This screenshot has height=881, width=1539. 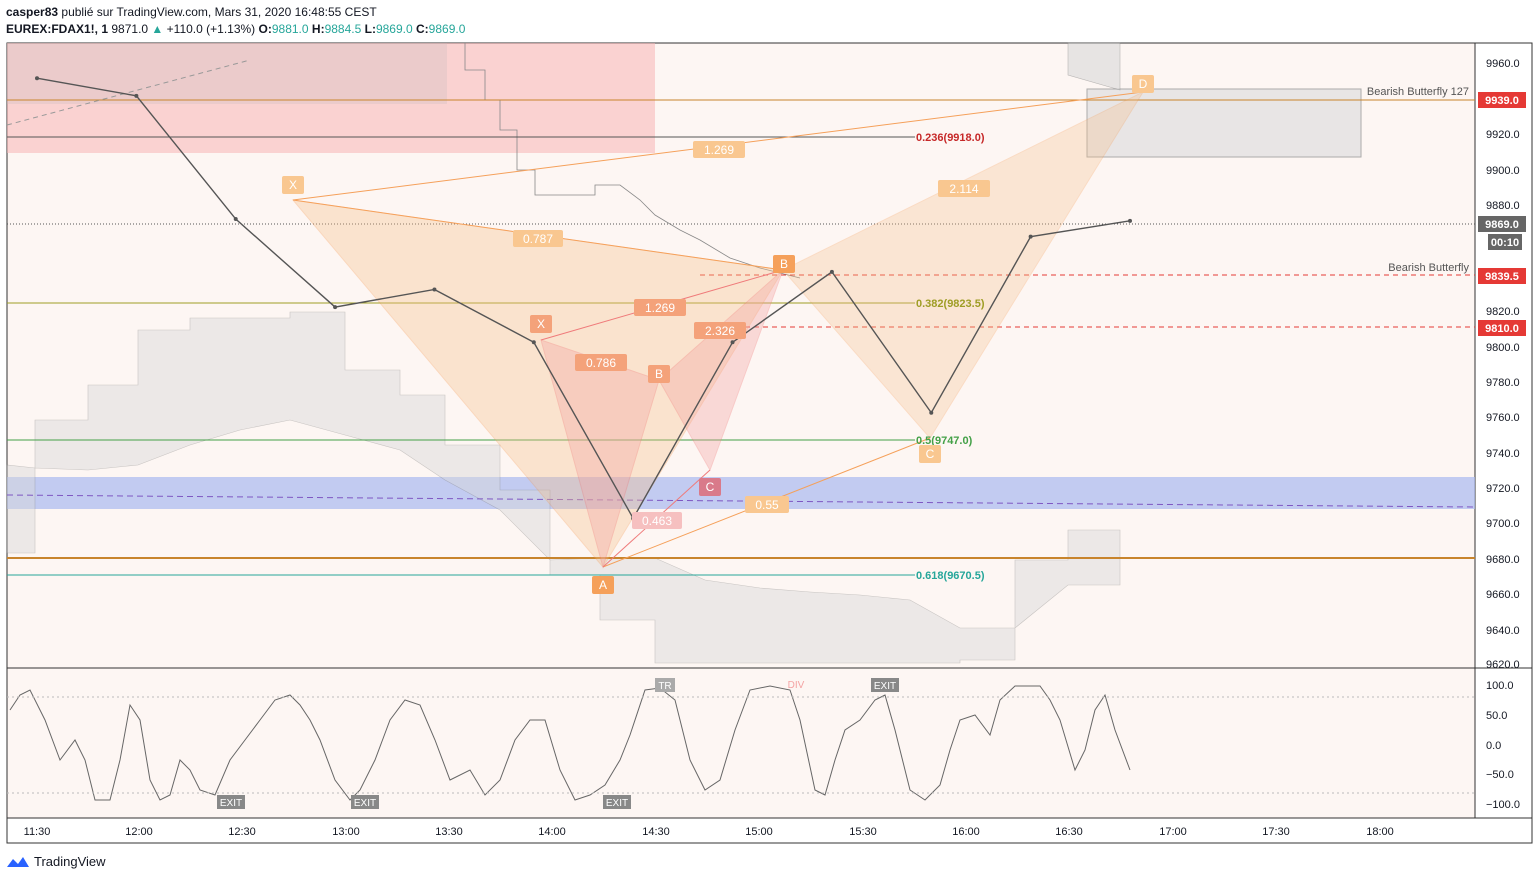 I want to click on open-value: 9881.0, so click(x=290, y=29).